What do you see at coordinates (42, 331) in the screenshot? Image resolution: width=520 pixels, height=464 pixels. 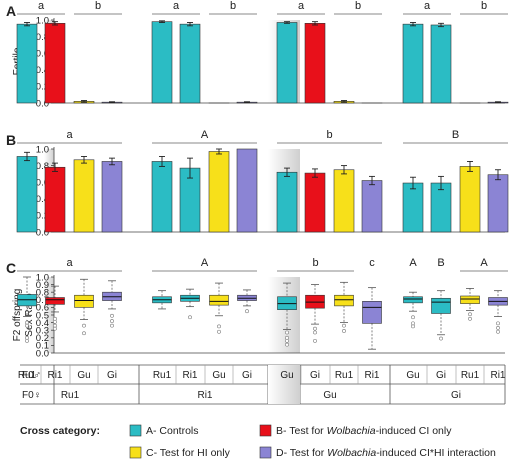 I see `y-tick-label: 0.3` at bounding box center [42, 331].